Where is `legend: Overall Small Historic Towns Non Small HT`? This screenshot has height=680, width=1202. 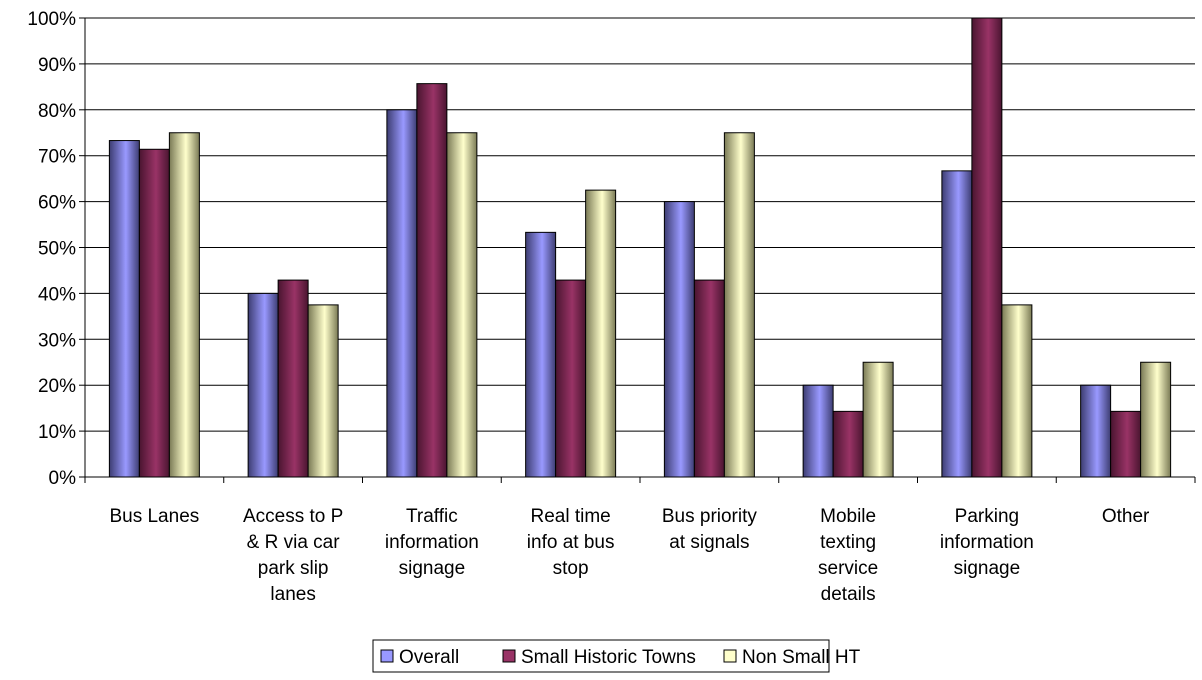 legend: Overall Small Historic Towns Non Small HT is located at coordinates (616, 656).